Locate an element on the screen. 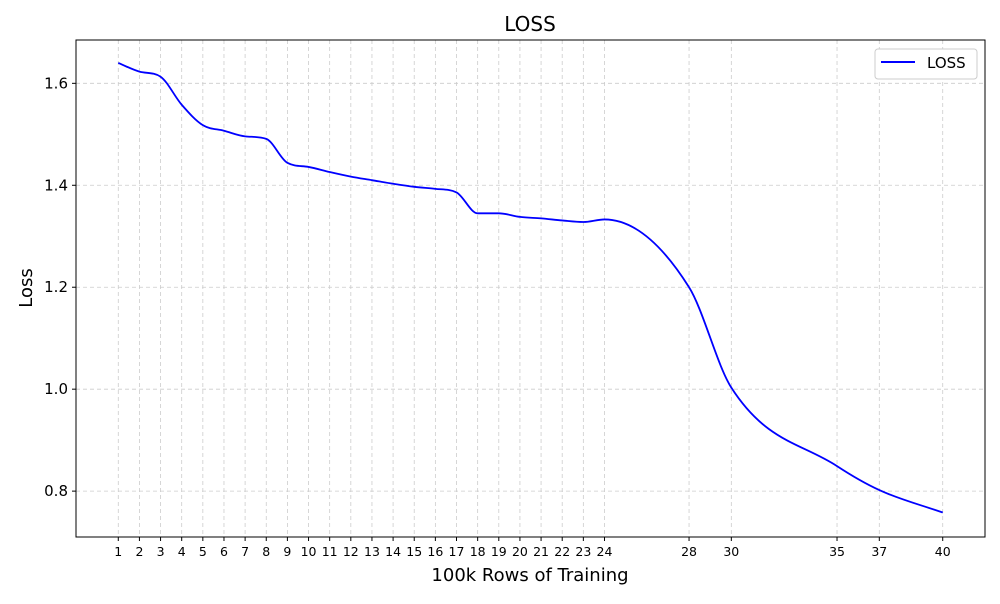  x-tick-label: 7 is located at coordinates (245, 551).